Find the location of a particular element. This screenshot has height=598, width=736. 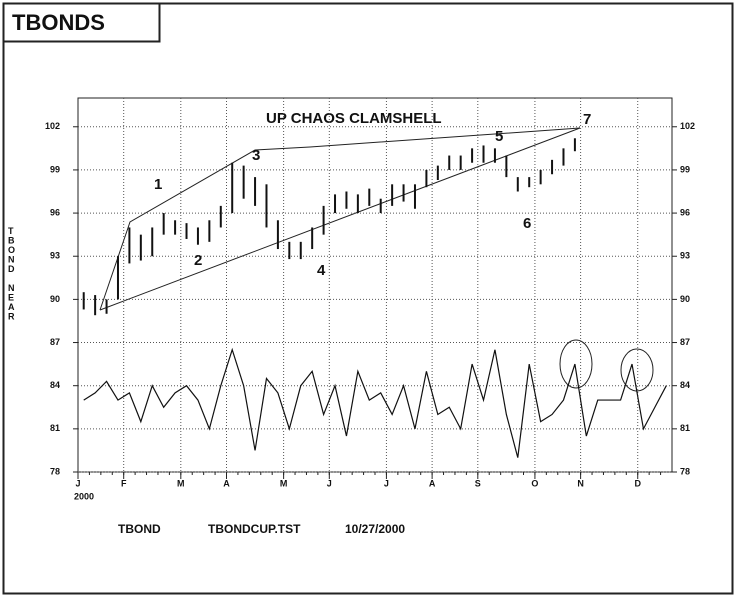

x-tick-label: S is located at coordinates (478, 483).